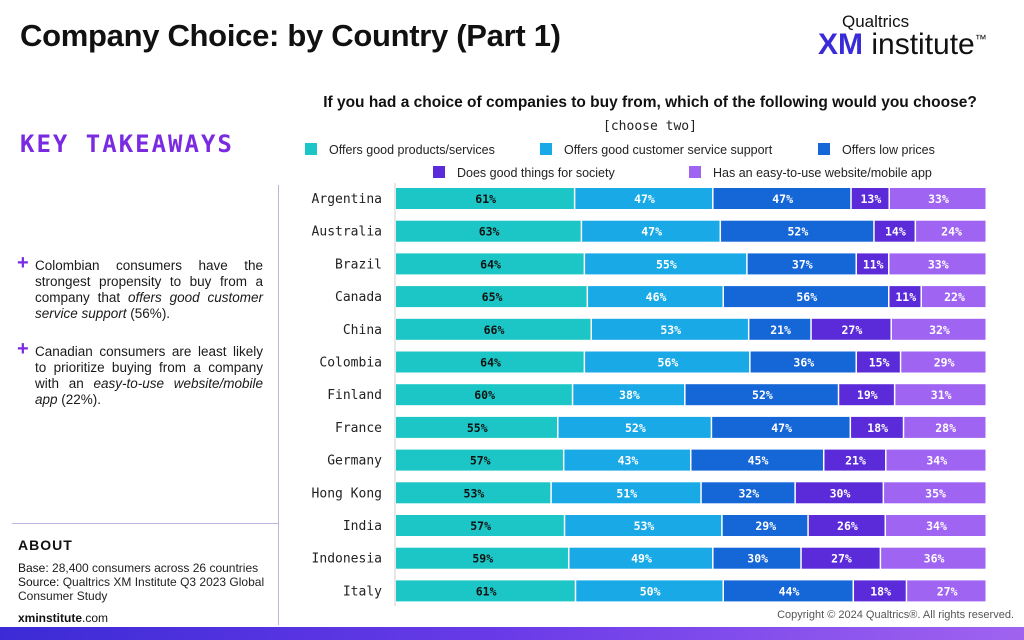 The width and height of the screenshot is (1024, 640). I want to click on legend-label: Does good things for society, so click(536, 173).